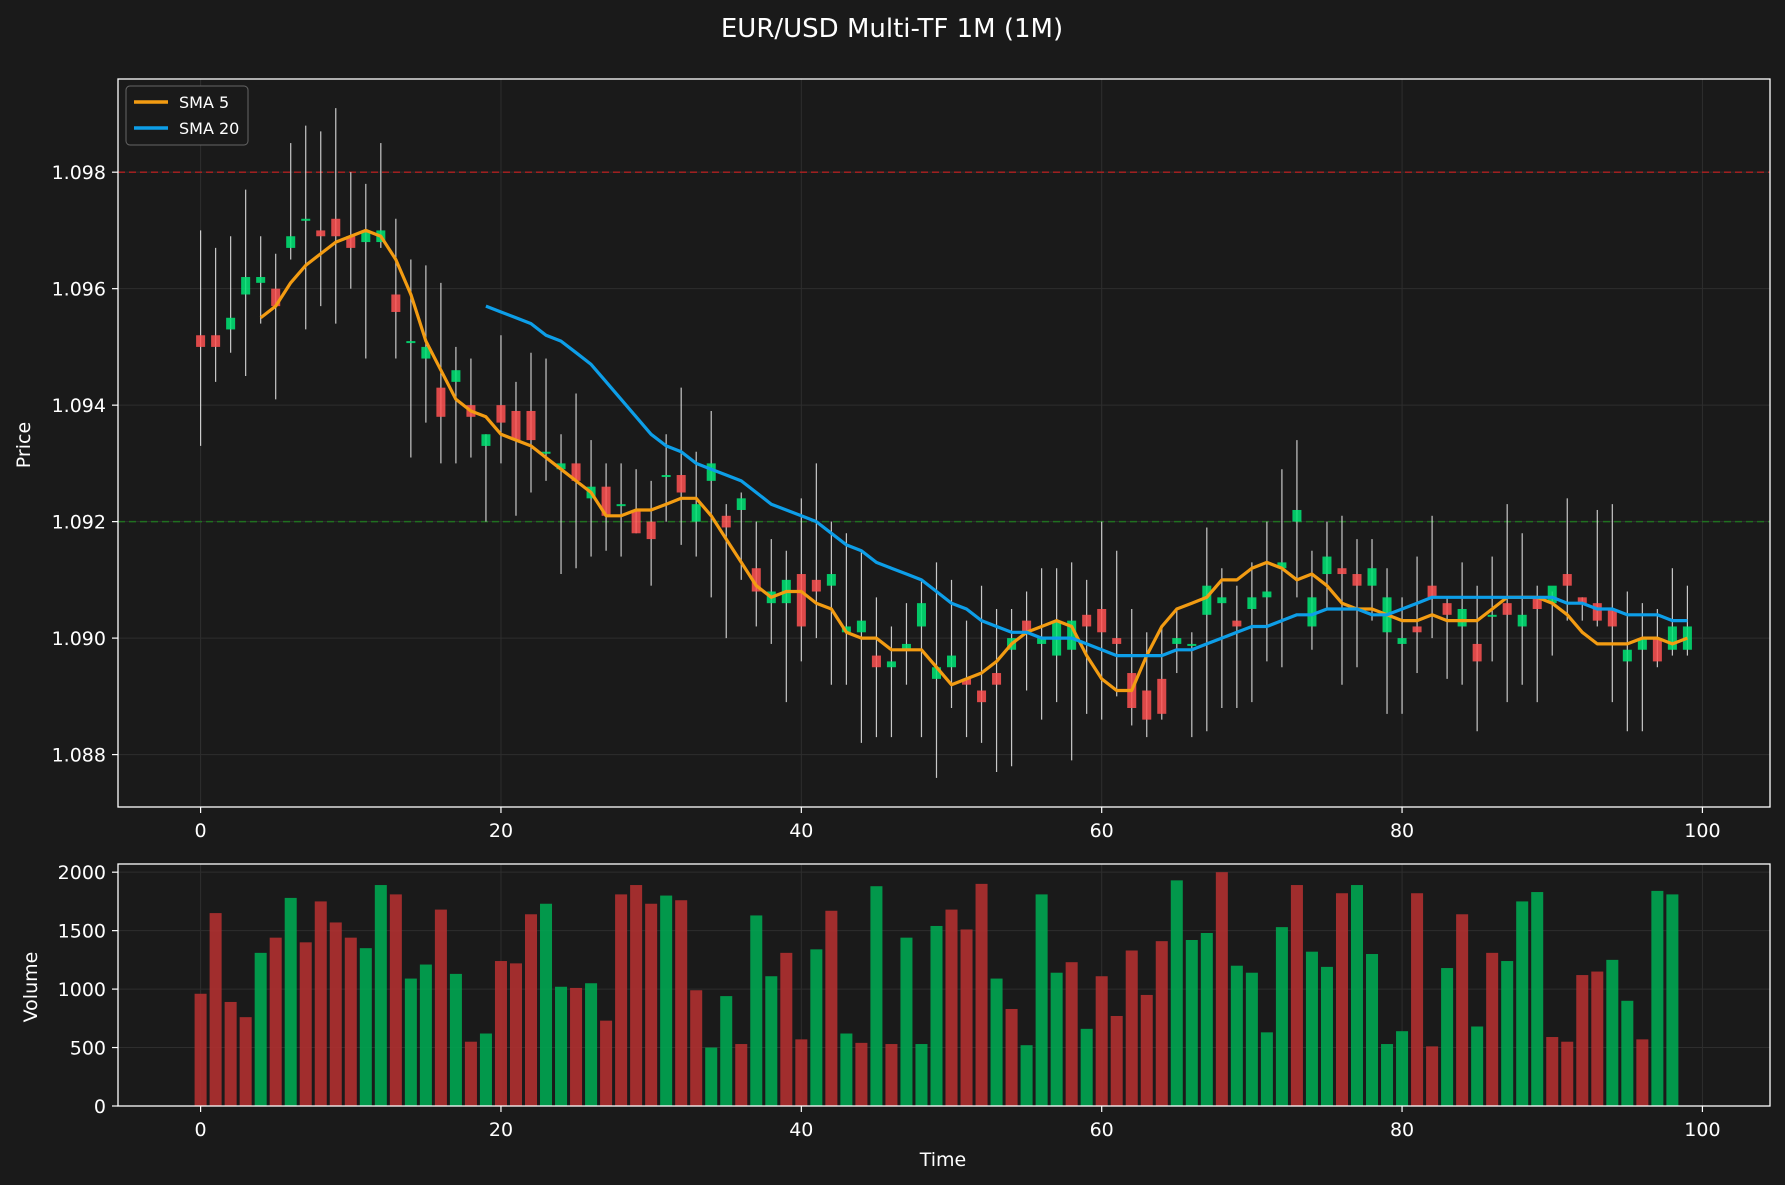 The width and height of the screenshot is (1785, 1185). I want to click on legend: SMA 5 SMA 20, so click(187, 115).